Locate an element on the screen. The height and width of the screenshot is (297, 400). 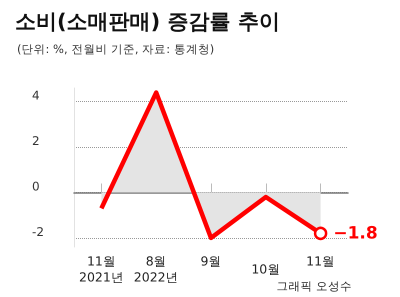
x-tick-label: 11월 is located at coordinates (321, 261).